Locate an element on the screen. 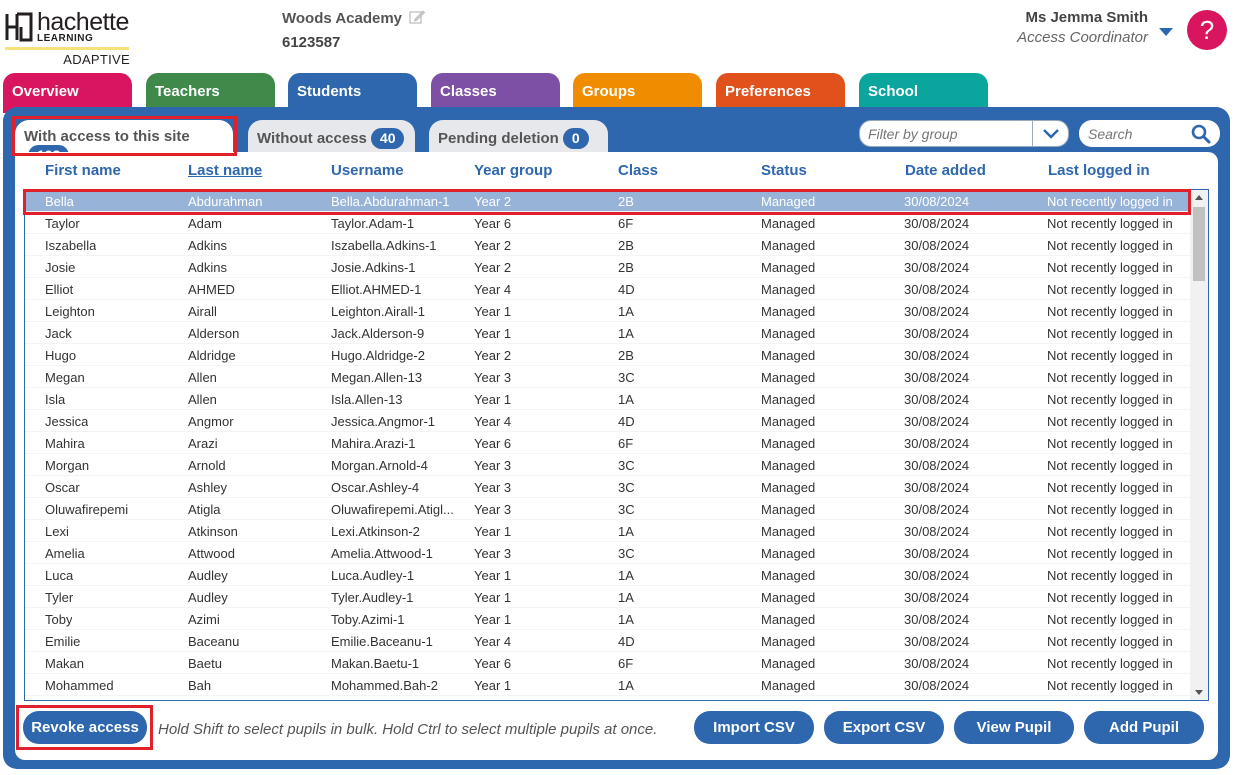 The image size is (1234, 775). cell-class: 3C is located at coordinates (626, 509).